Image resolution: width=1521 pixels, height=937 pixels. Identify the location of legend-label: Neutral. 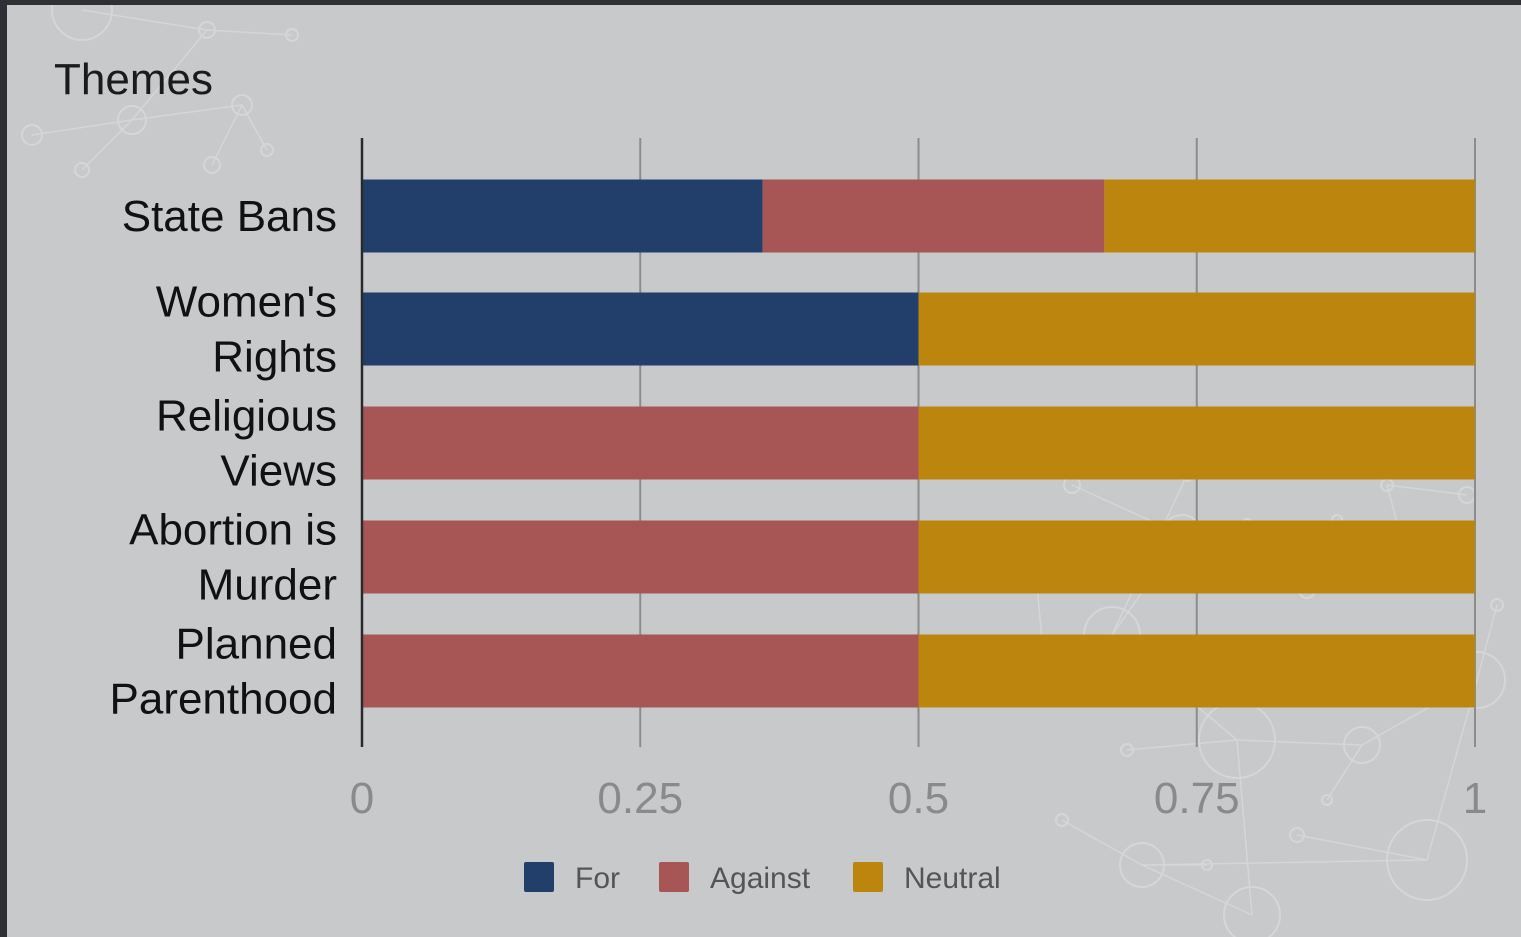
(952, 878).